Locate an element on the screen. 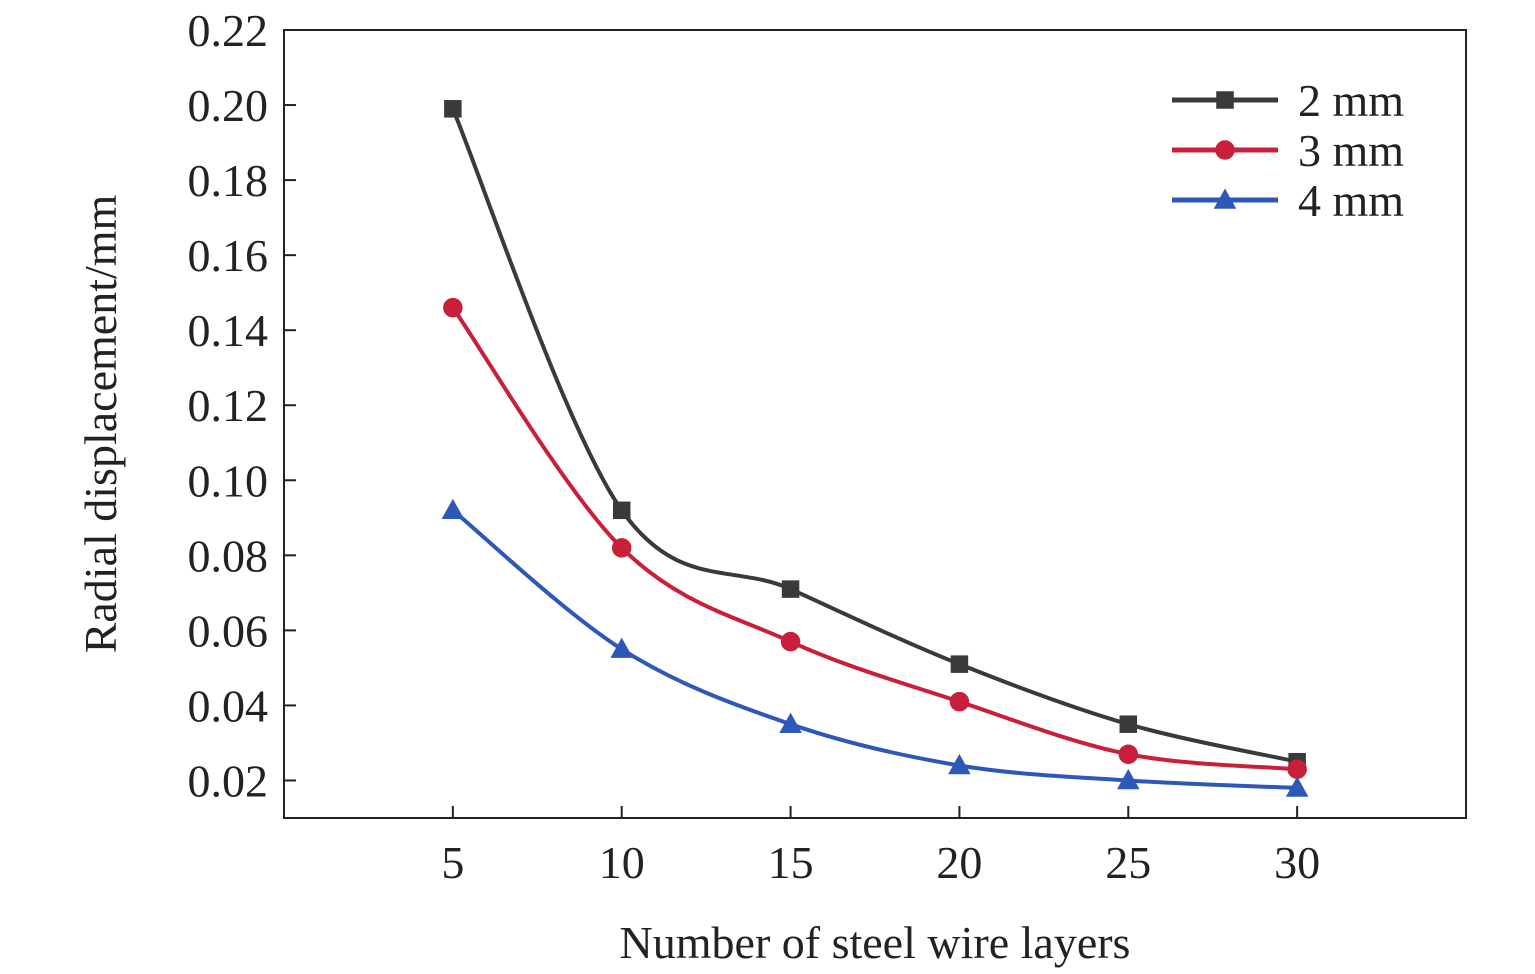  y-tick-label: 0.08 is located at coordinates (228, 555).